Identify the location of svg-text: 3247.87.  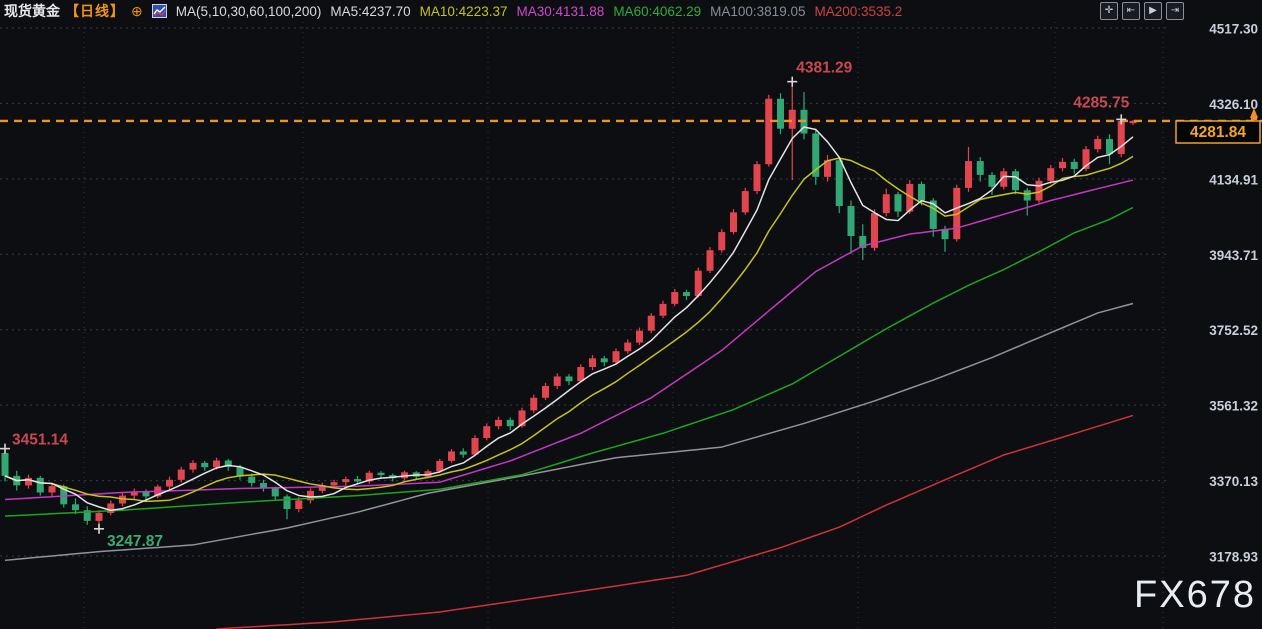
(135, 541).